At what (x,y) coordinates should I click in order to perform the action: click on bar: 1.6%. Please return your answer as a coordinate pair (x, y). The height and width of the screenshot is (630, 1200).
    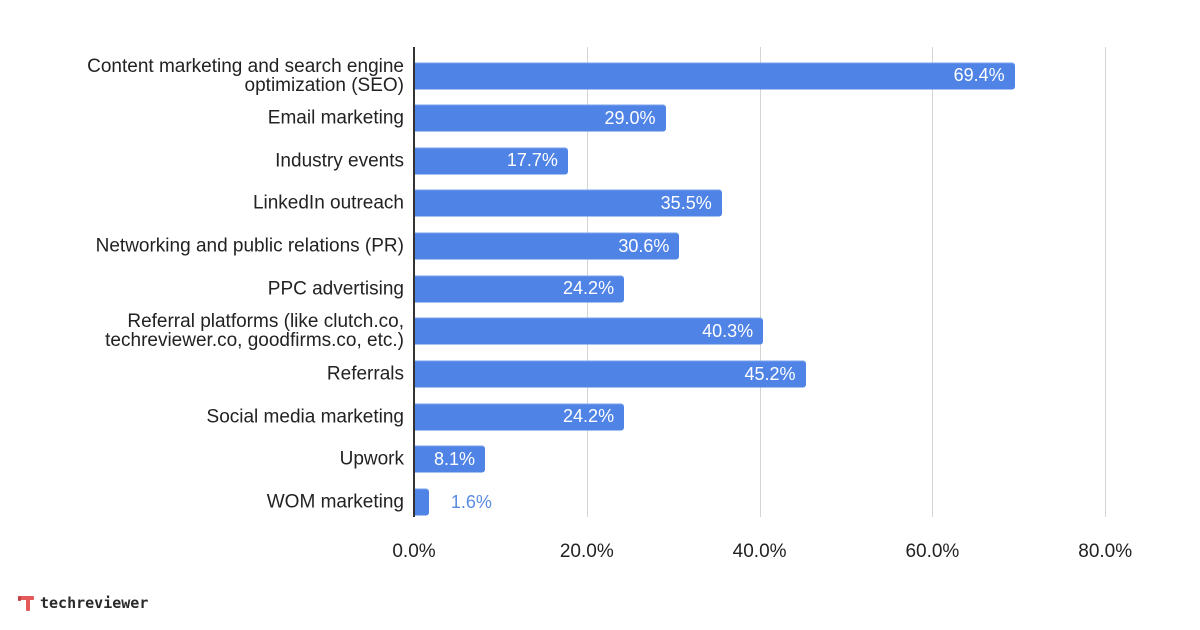
    Looking at the image, I should click on (453, 502).